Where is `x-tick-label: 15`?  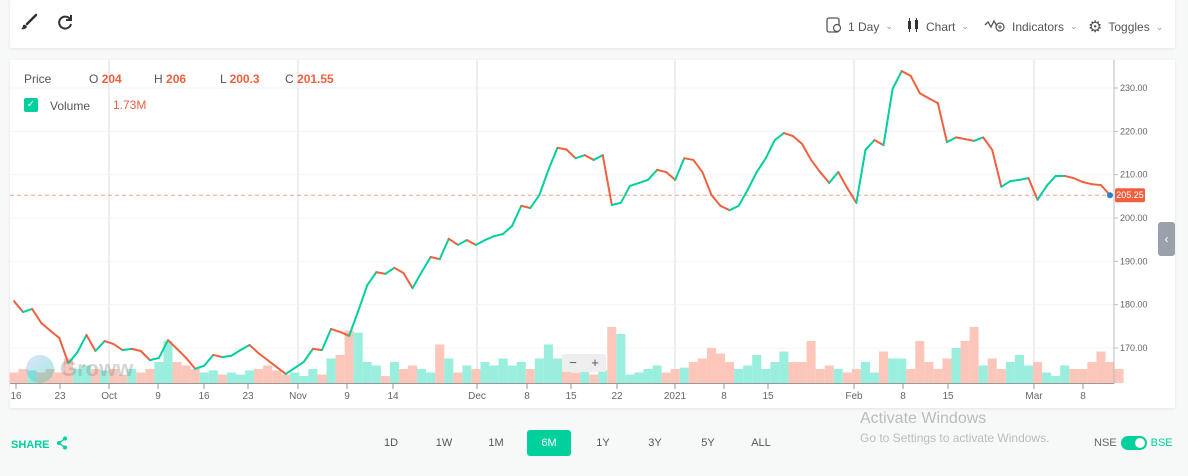 x-tick-label: 15 is located at coordinates (948, 396).